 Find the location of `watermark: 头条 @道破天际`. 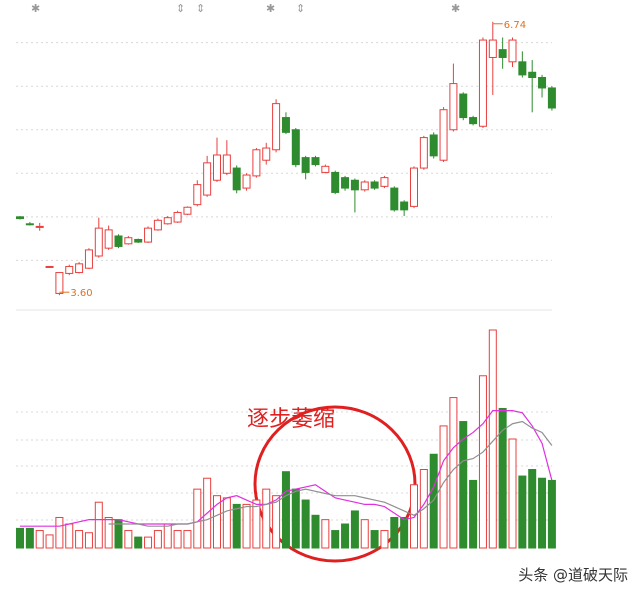

watermark: 头条 @道破天际 is located at coordinates (573, 575).